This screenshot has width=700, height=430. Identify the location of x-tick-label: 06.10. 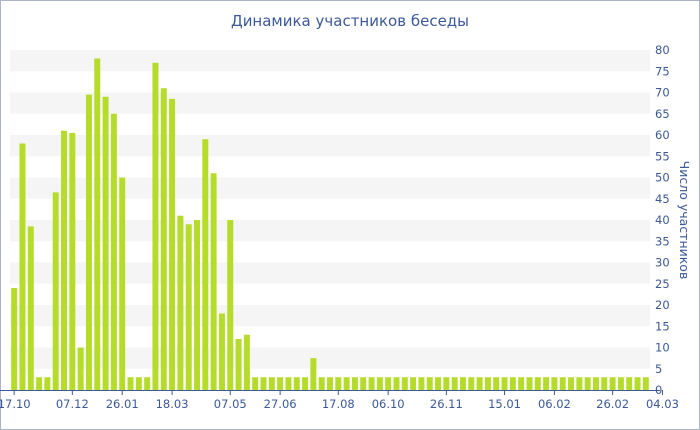
(388, 404).